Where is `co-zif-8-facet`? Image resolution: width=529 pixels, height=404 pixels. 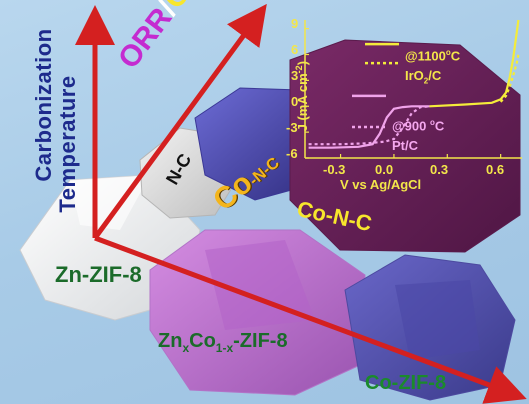 co-zif-8-facet is located at coordinates (437, 320).